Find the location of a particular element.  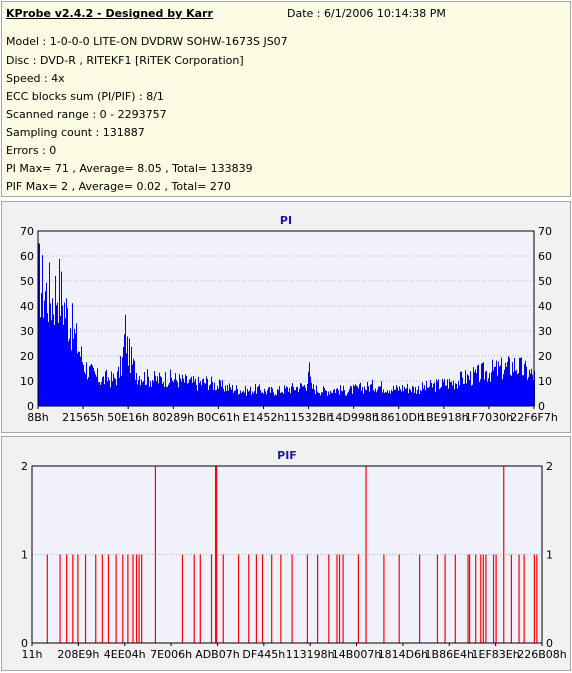

x-tick-label: 7E006h is located at coordinates (171, 654).